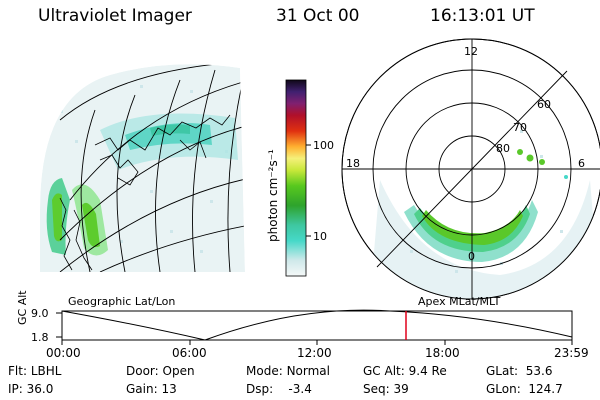  What do you see at coordinates (318, 16) in the screenshot?
I see `observation-date: 31 Oct 00` at bounding box center [318, 16].